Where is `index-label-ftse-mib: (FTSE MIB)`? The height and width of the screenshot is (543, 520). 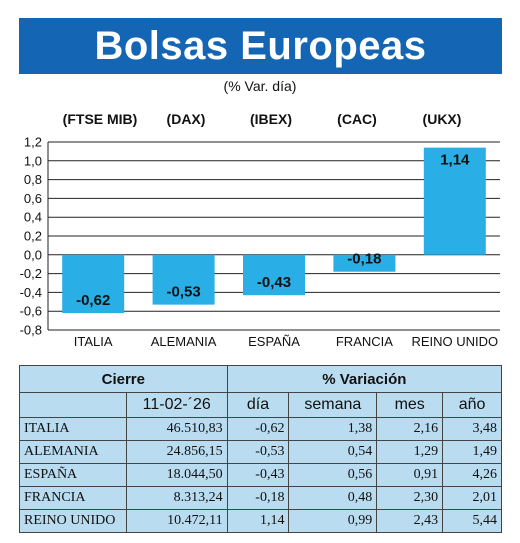 index-label-ftse-mib: (FTSE MIB) is located at coordinates (100, 119).